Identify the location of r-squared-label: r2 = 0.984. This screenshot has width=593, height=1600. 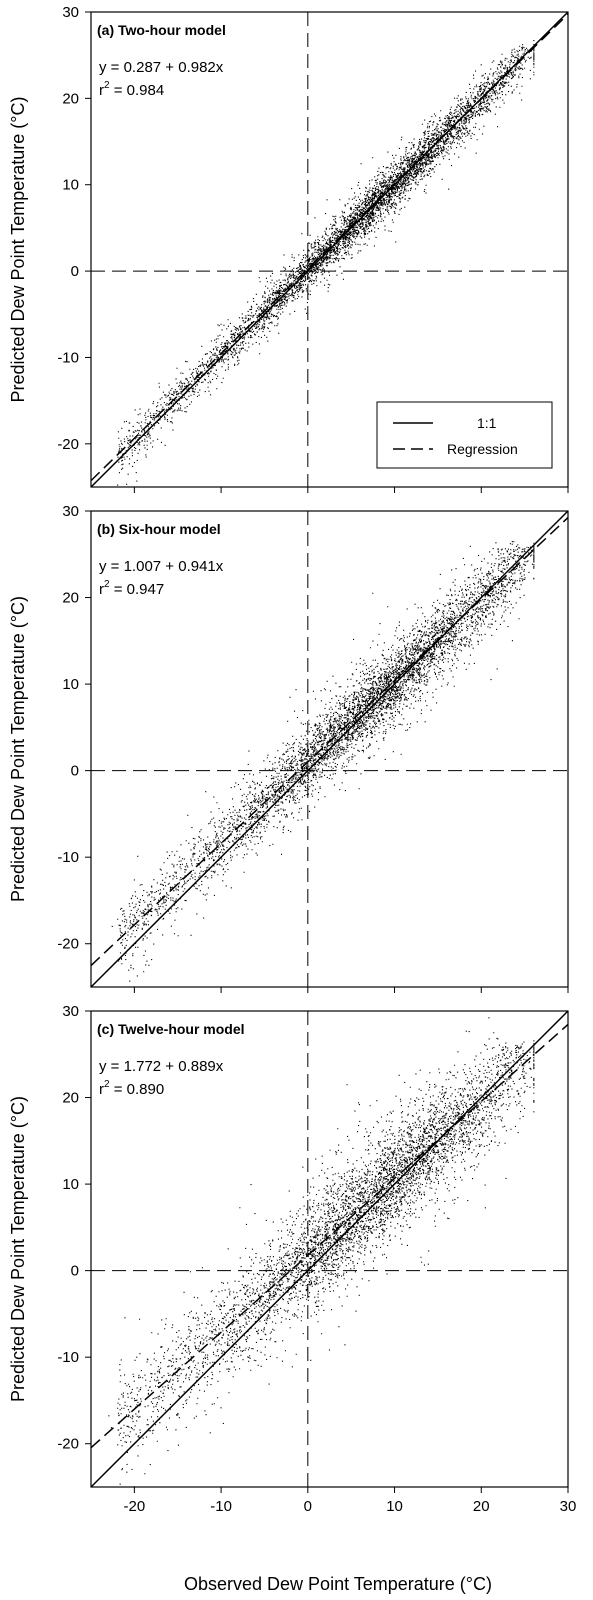
(131, 89).